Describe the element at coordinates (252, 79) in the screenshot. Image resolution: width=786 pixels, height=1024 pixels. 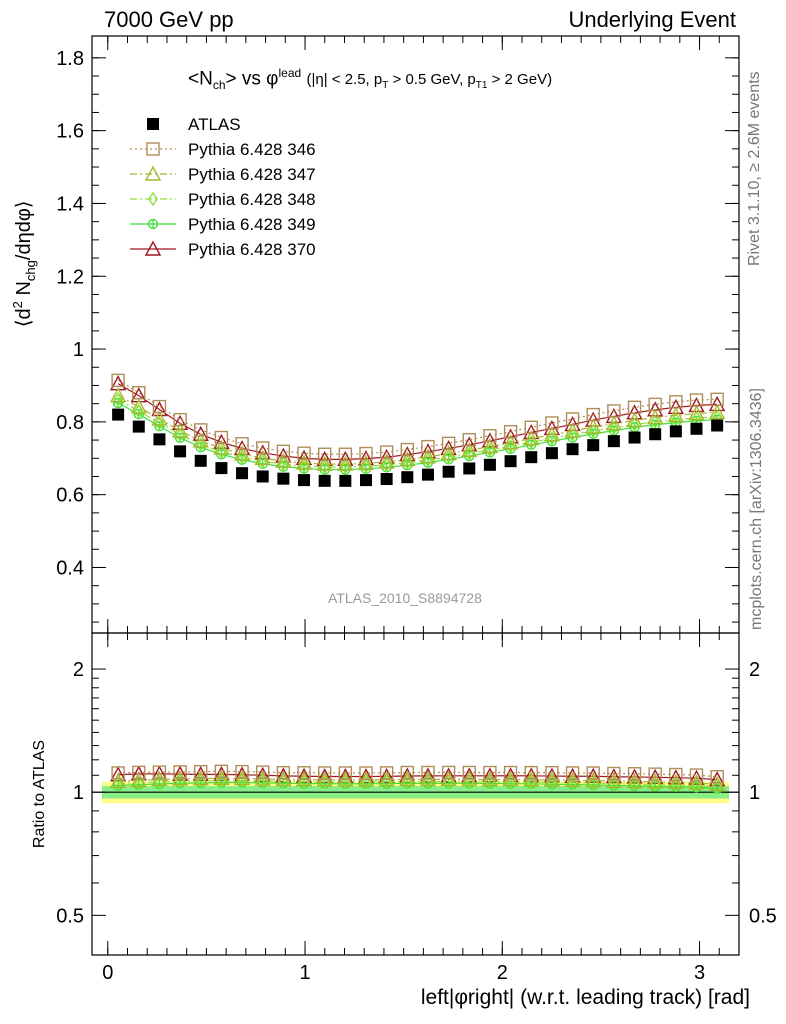
I see `title-mid: > vs φ` at that location.